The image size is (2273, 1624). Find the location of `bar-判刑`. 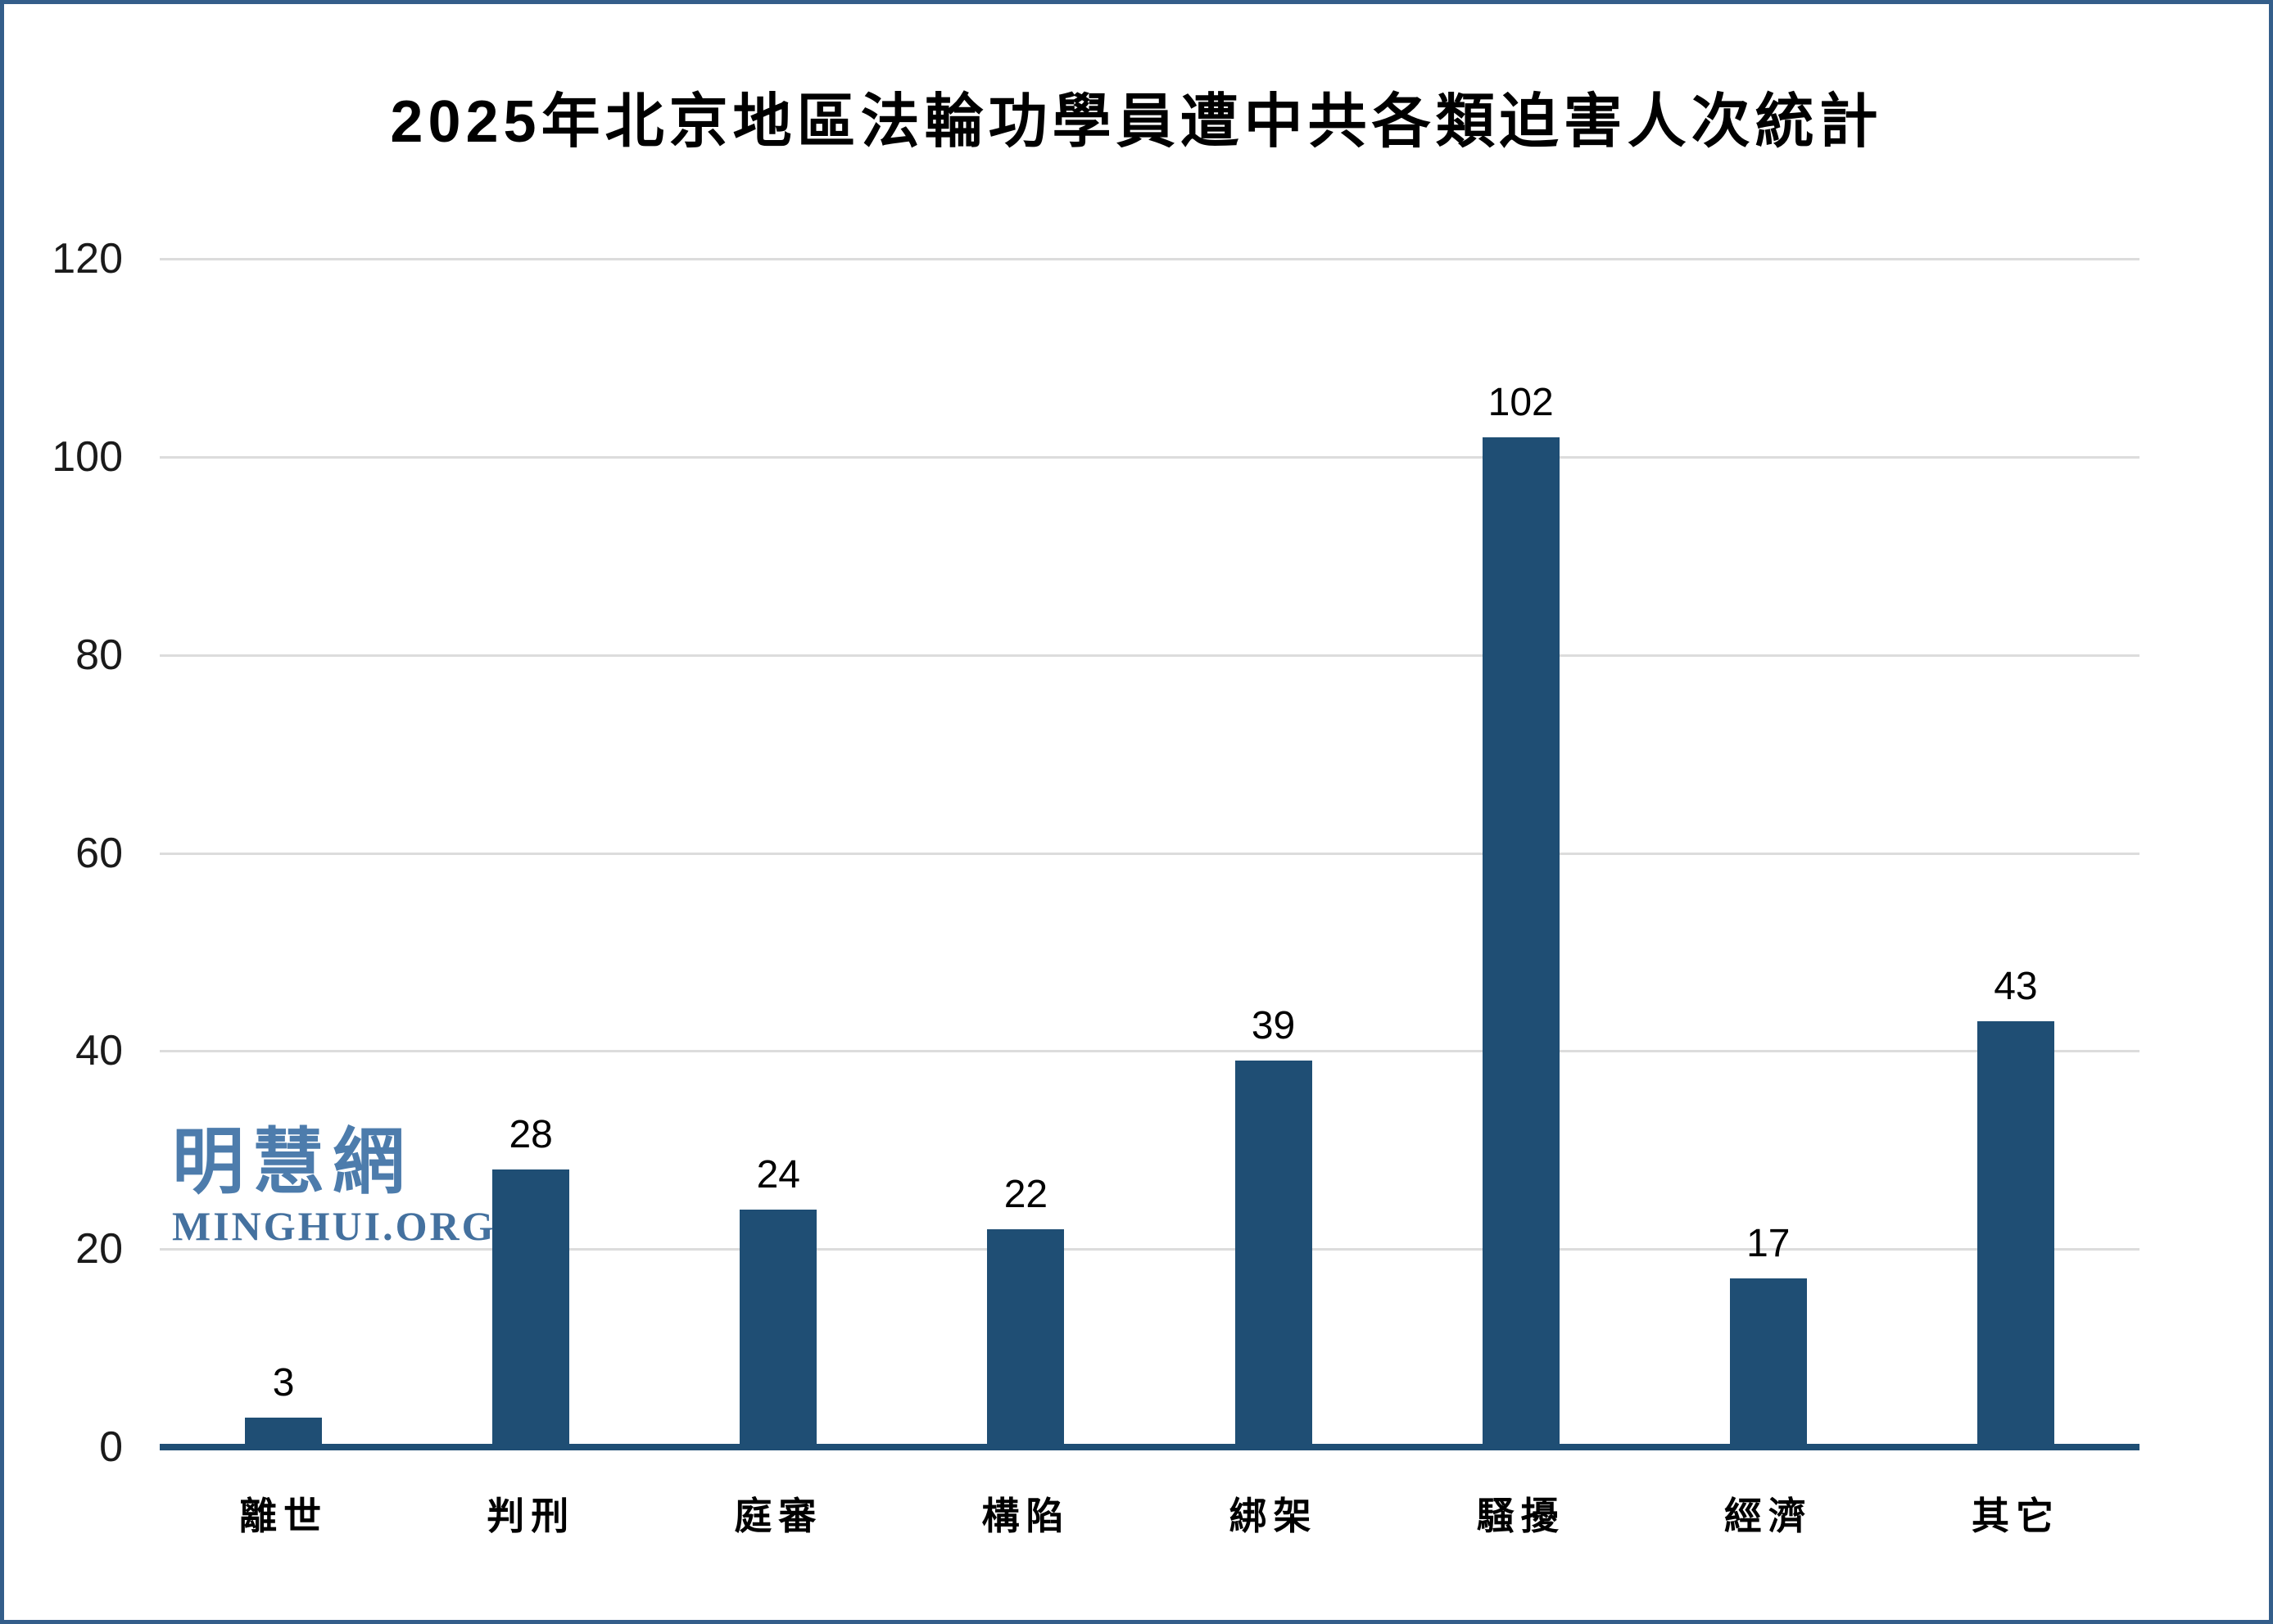

bar-判刑 is located at coordinates (531, 1308).